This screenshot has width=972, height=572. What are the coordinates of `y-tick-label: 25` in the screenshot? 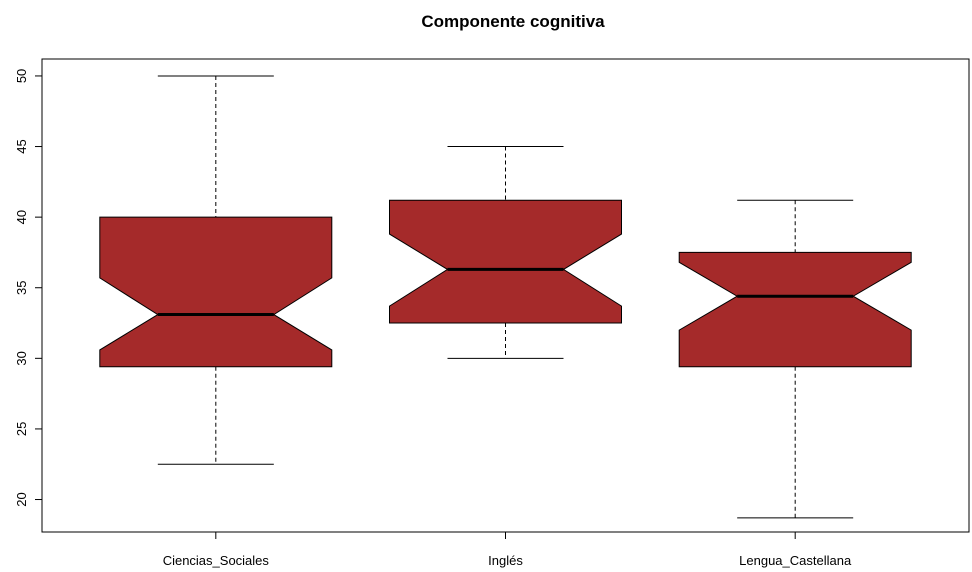 It's located at (21, 429).